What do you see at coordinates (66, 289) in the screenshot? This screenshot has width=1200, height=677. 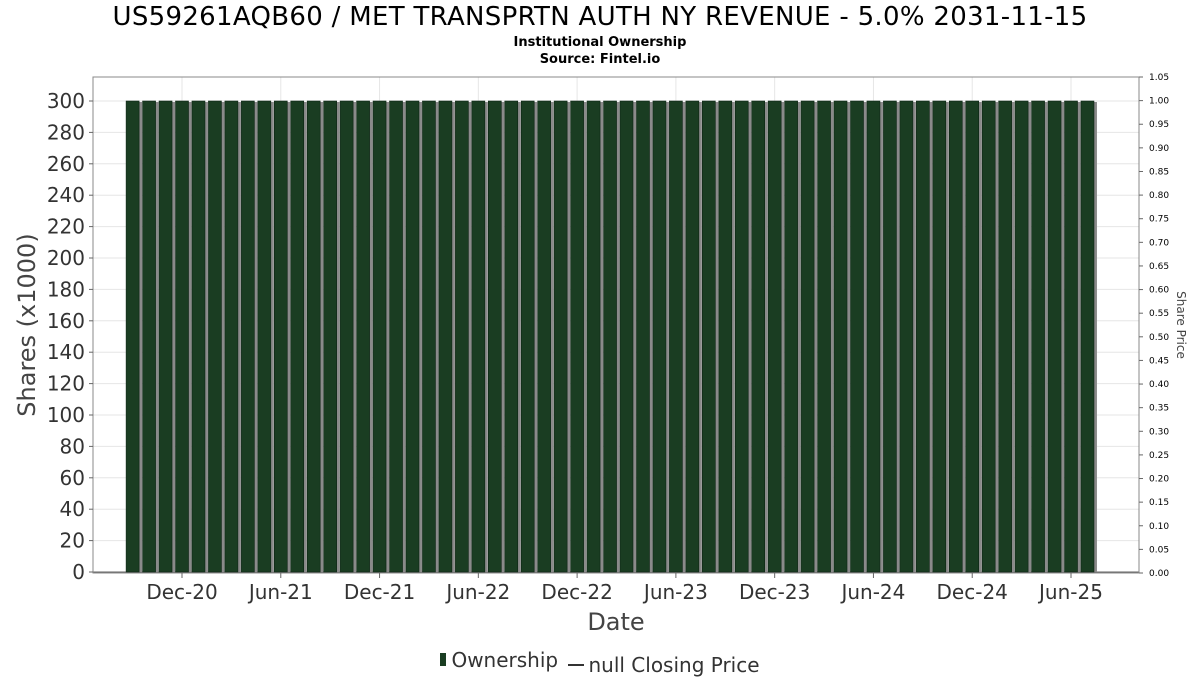 I see `y-tick-label: 180` at bounding box center [66, 289].